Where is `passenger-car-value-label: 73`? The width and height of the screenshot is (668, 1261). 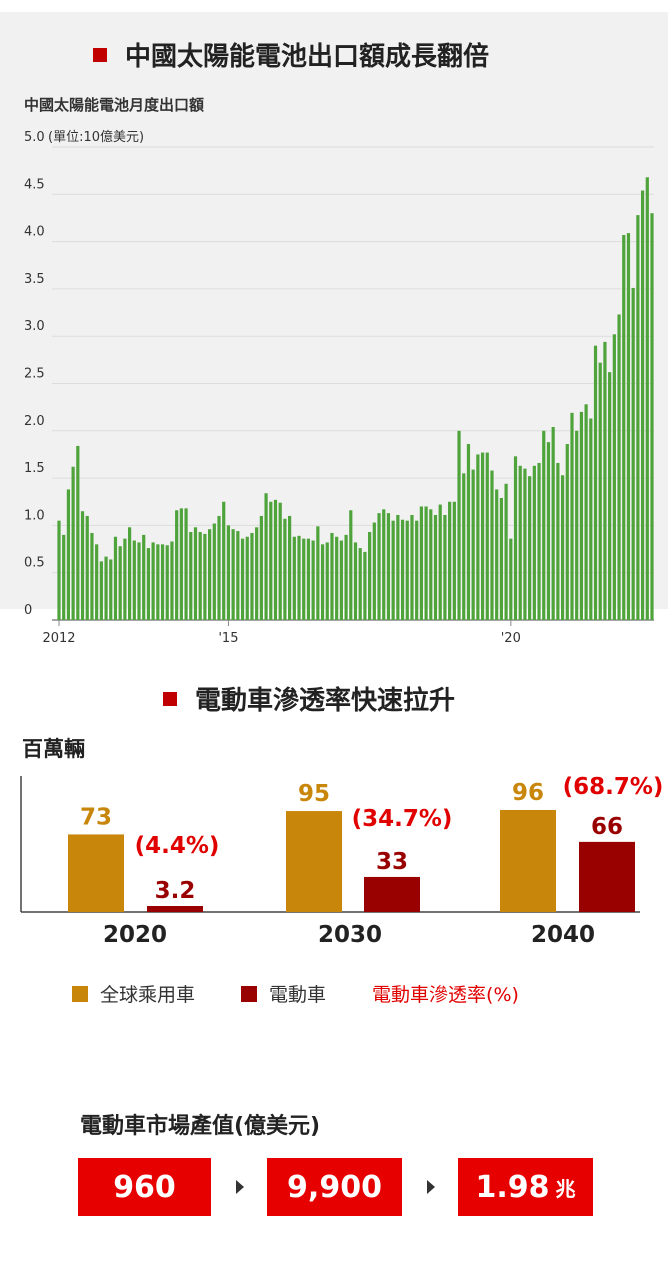
passenger-car-value-label: 73 is located at coordinates (96, 817).